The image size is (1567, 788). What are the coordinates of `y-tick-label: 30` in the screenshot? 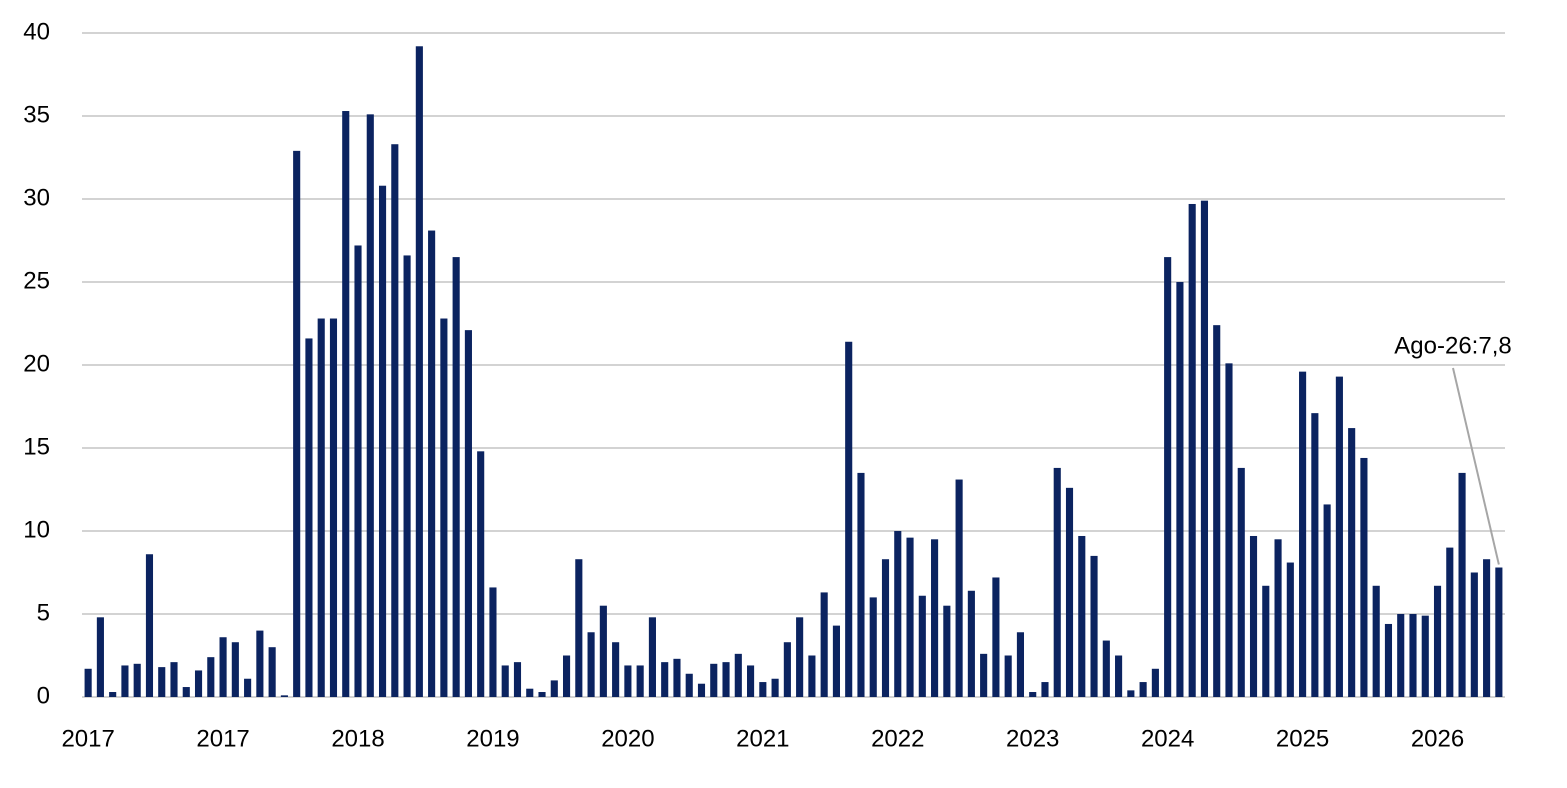 It's located at (36, 197).